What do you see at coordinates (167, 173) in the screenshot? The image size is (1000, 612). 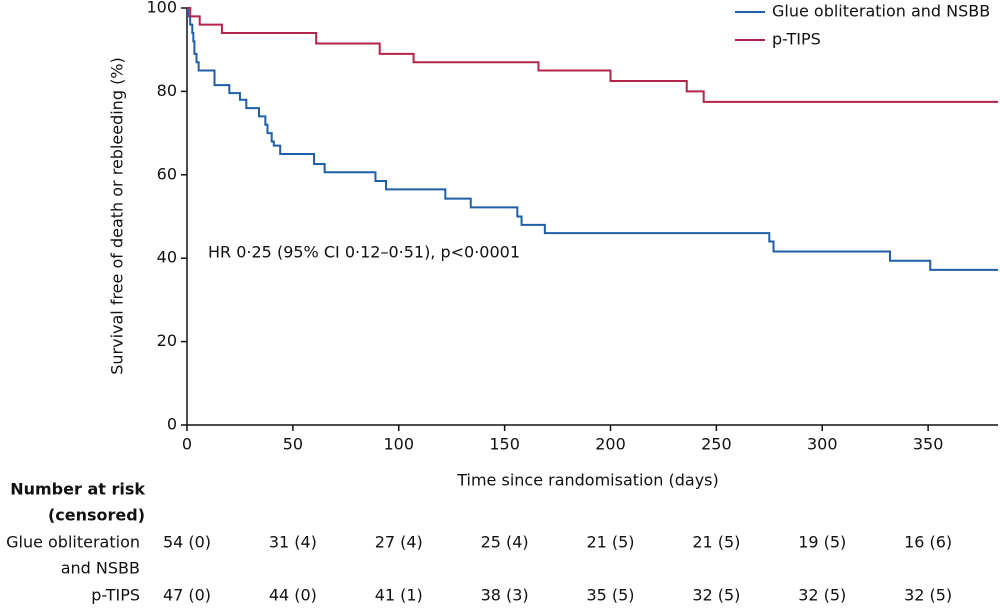 I see `y-tick-label: 60` at bounding box center [167, 173].